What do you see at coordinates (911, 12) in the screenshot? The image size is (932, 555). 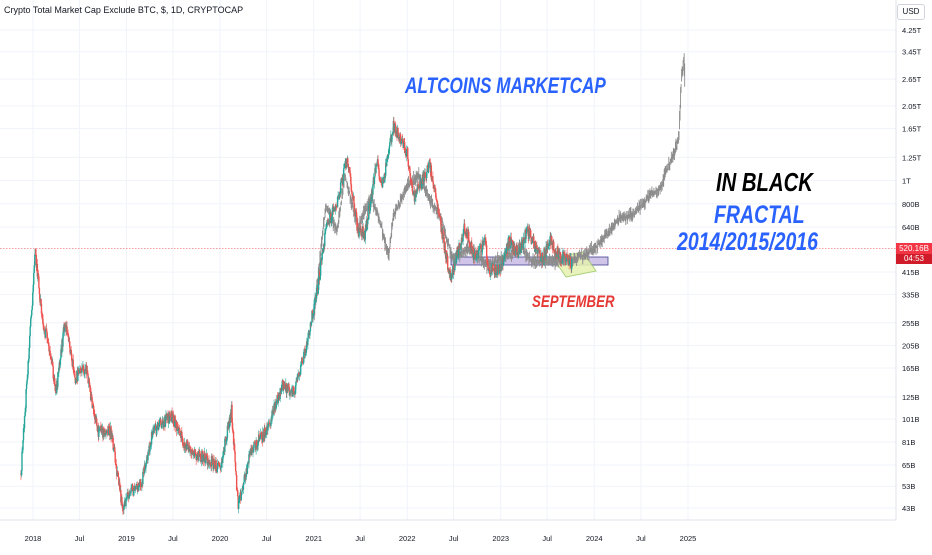 I see `currency-selector: USD` at bounding box center [911, 12].